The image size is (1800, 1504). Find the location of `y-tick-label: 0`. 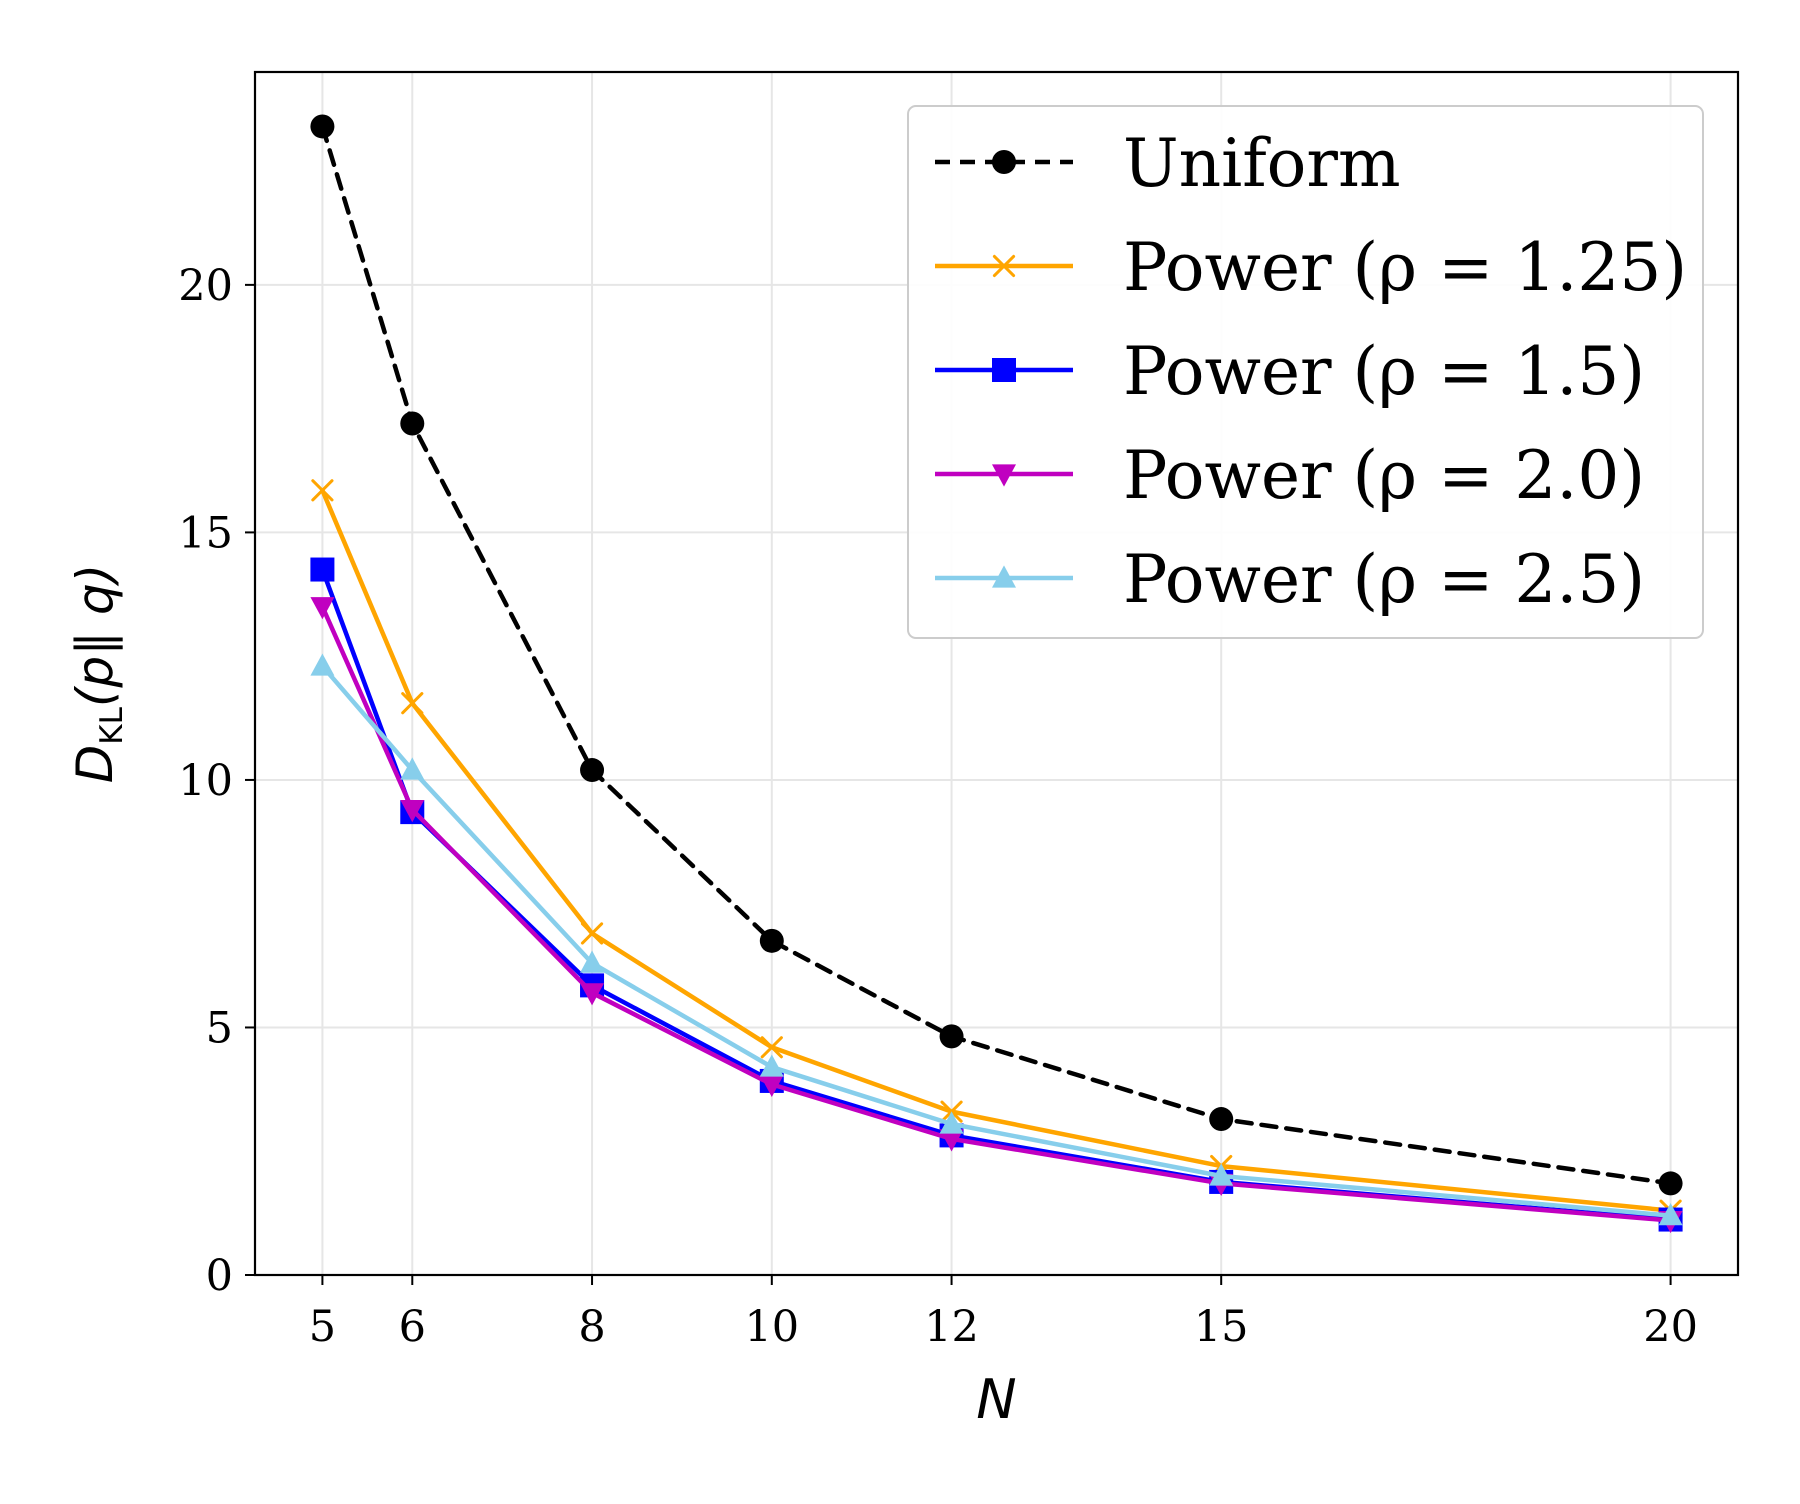

y-tick-label: 0 is located at coordinates (219, 1276).